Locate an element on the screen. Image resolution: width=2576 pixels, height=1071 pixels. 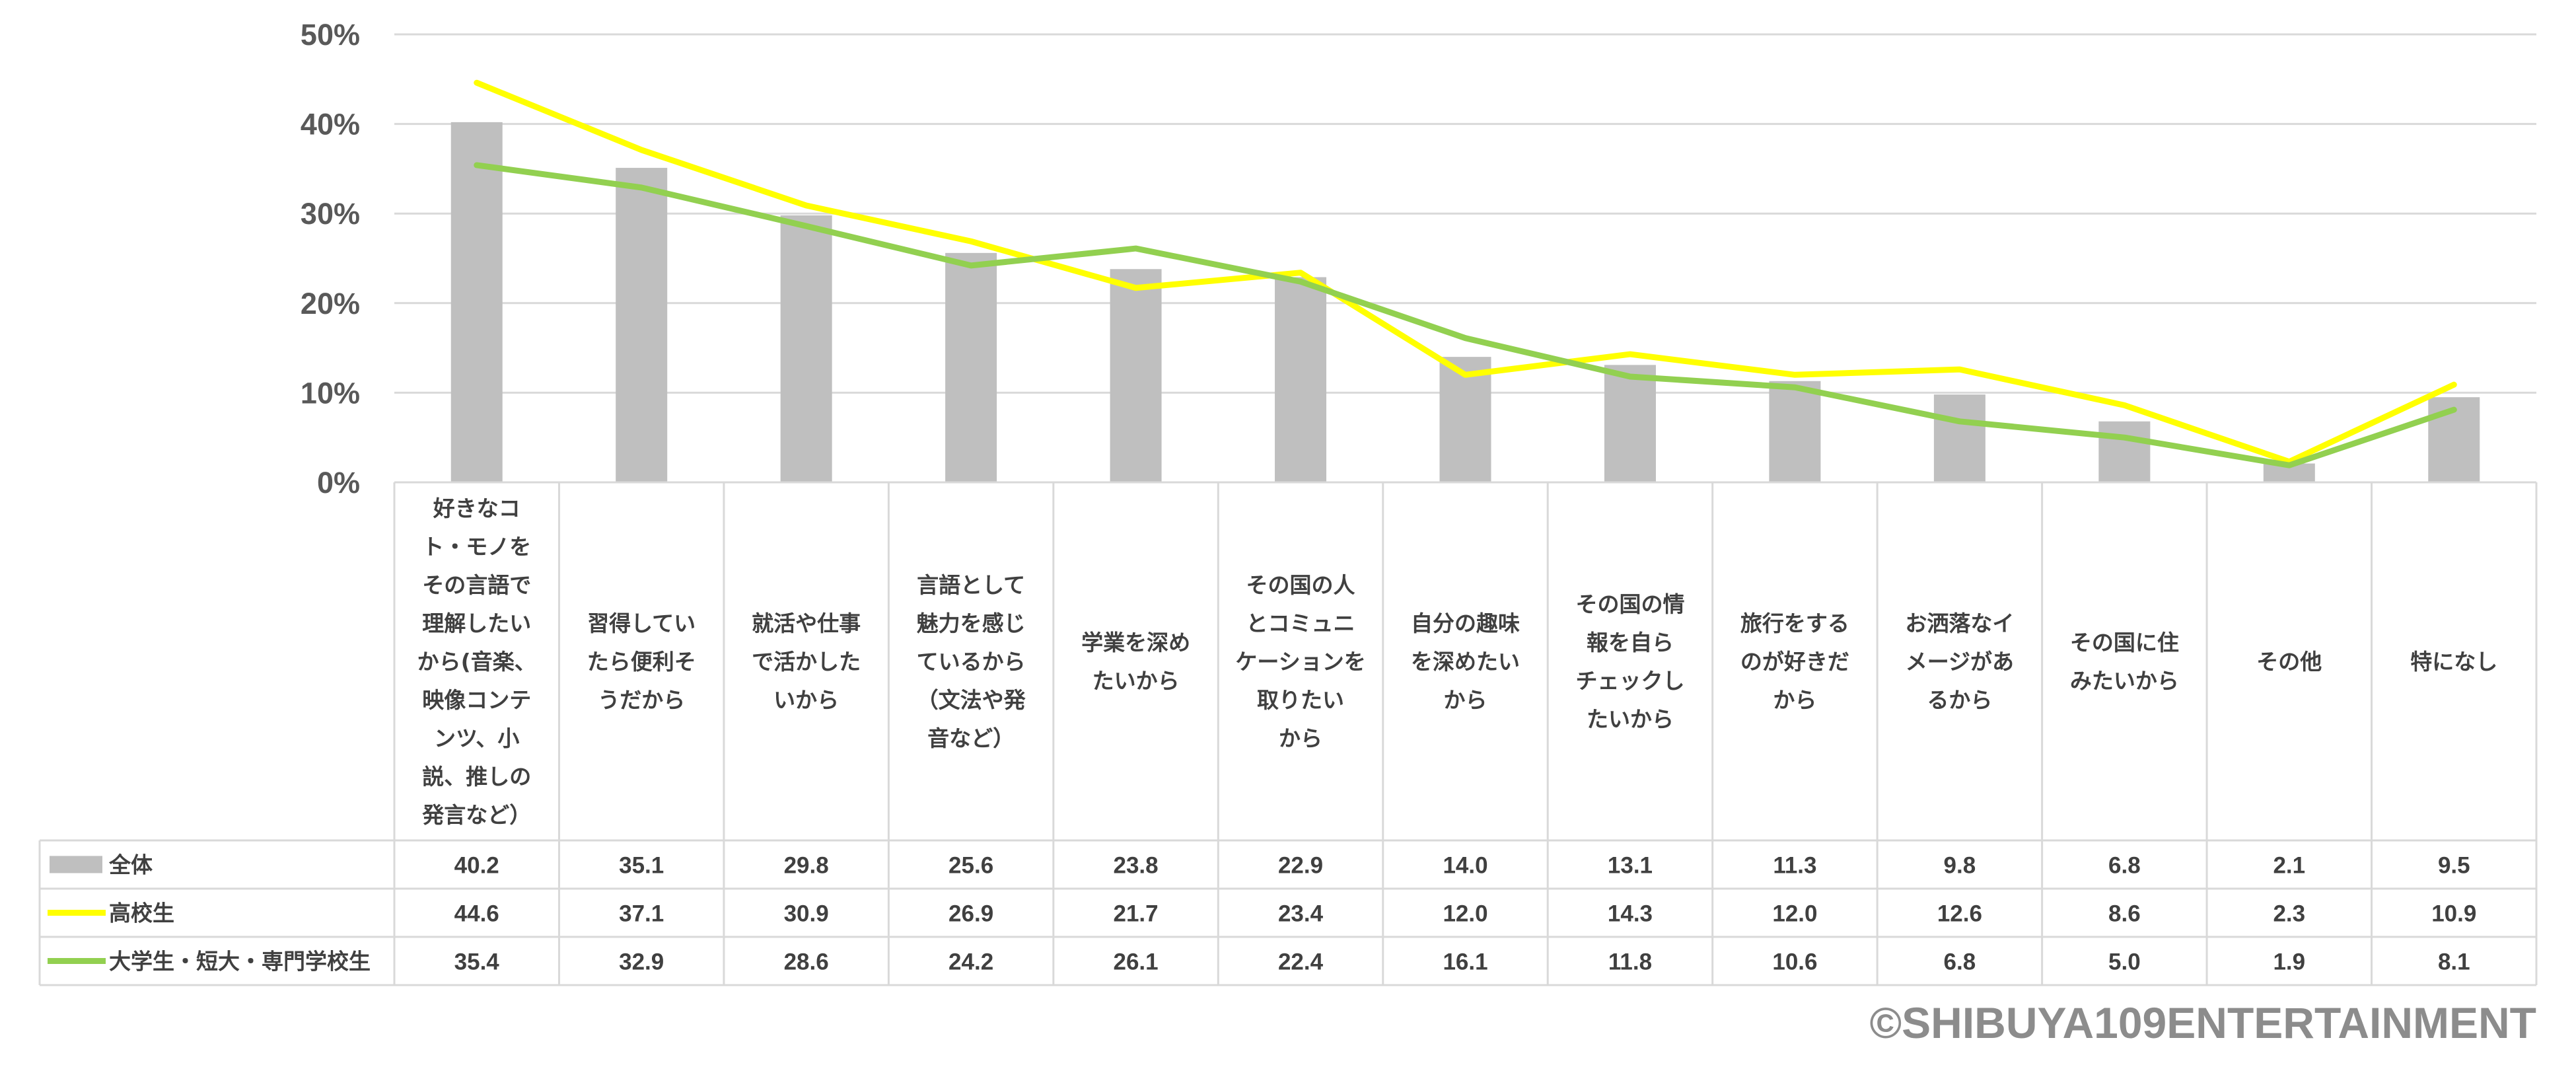
category-label: その言語で is located at coordinates (477, 585).